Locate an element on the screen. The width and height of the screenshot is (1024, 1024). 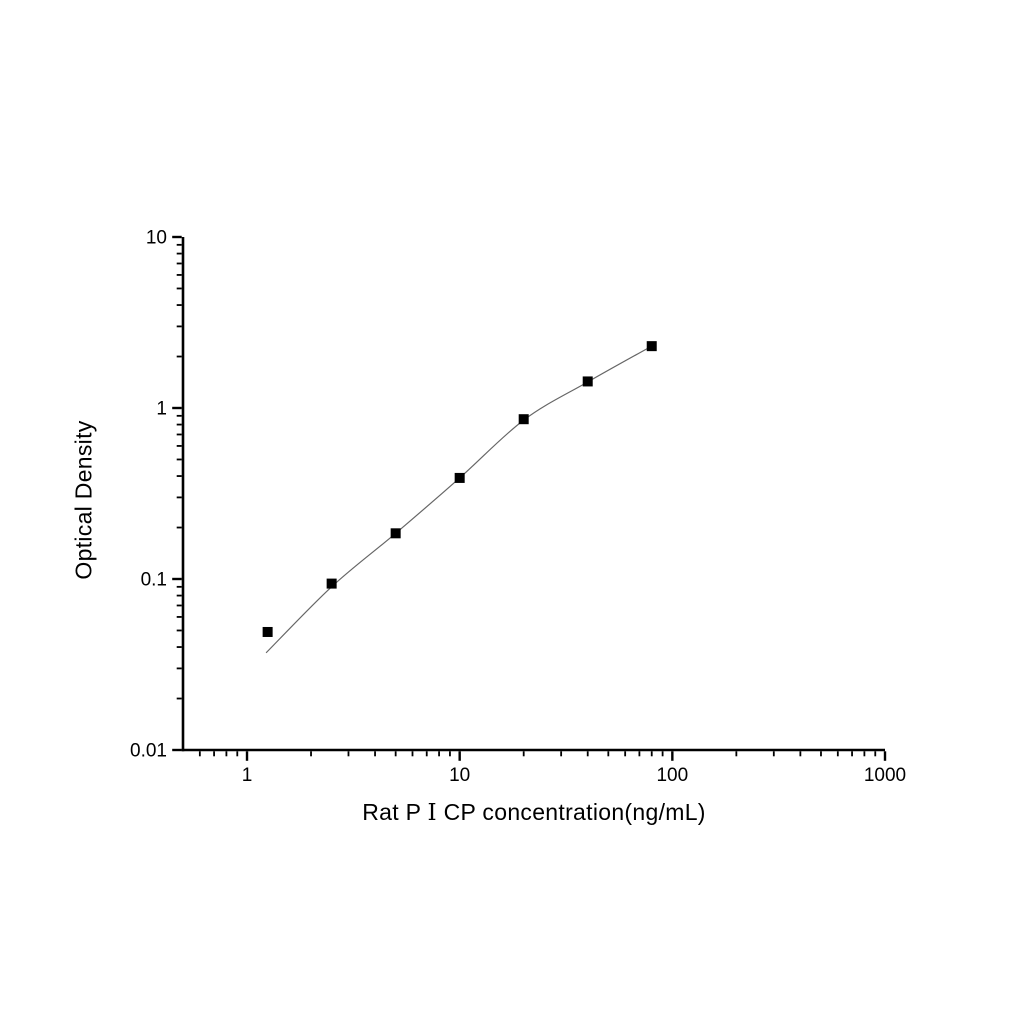
x-axis-title: Rat P Ⅰ CP concentration(ng/mL) is located at coordinates (534, 812).